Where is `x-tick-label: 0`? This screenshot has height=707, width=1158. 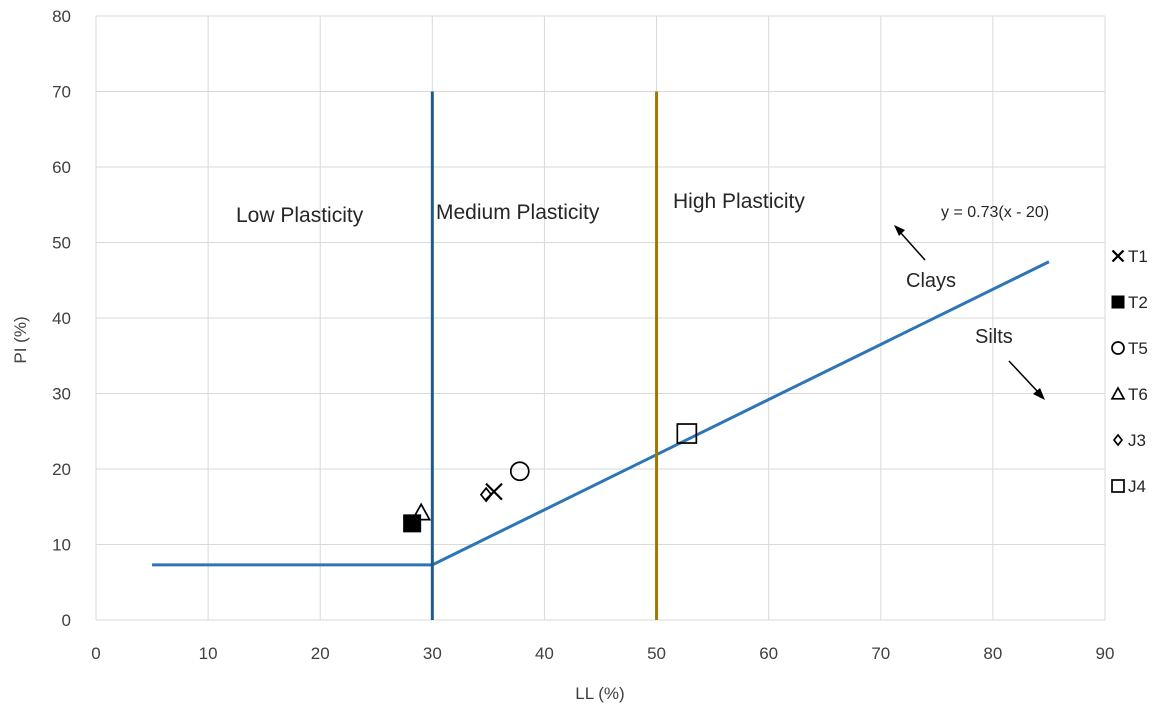
x-tick-label: 0 is located at coordinates (95, 653).